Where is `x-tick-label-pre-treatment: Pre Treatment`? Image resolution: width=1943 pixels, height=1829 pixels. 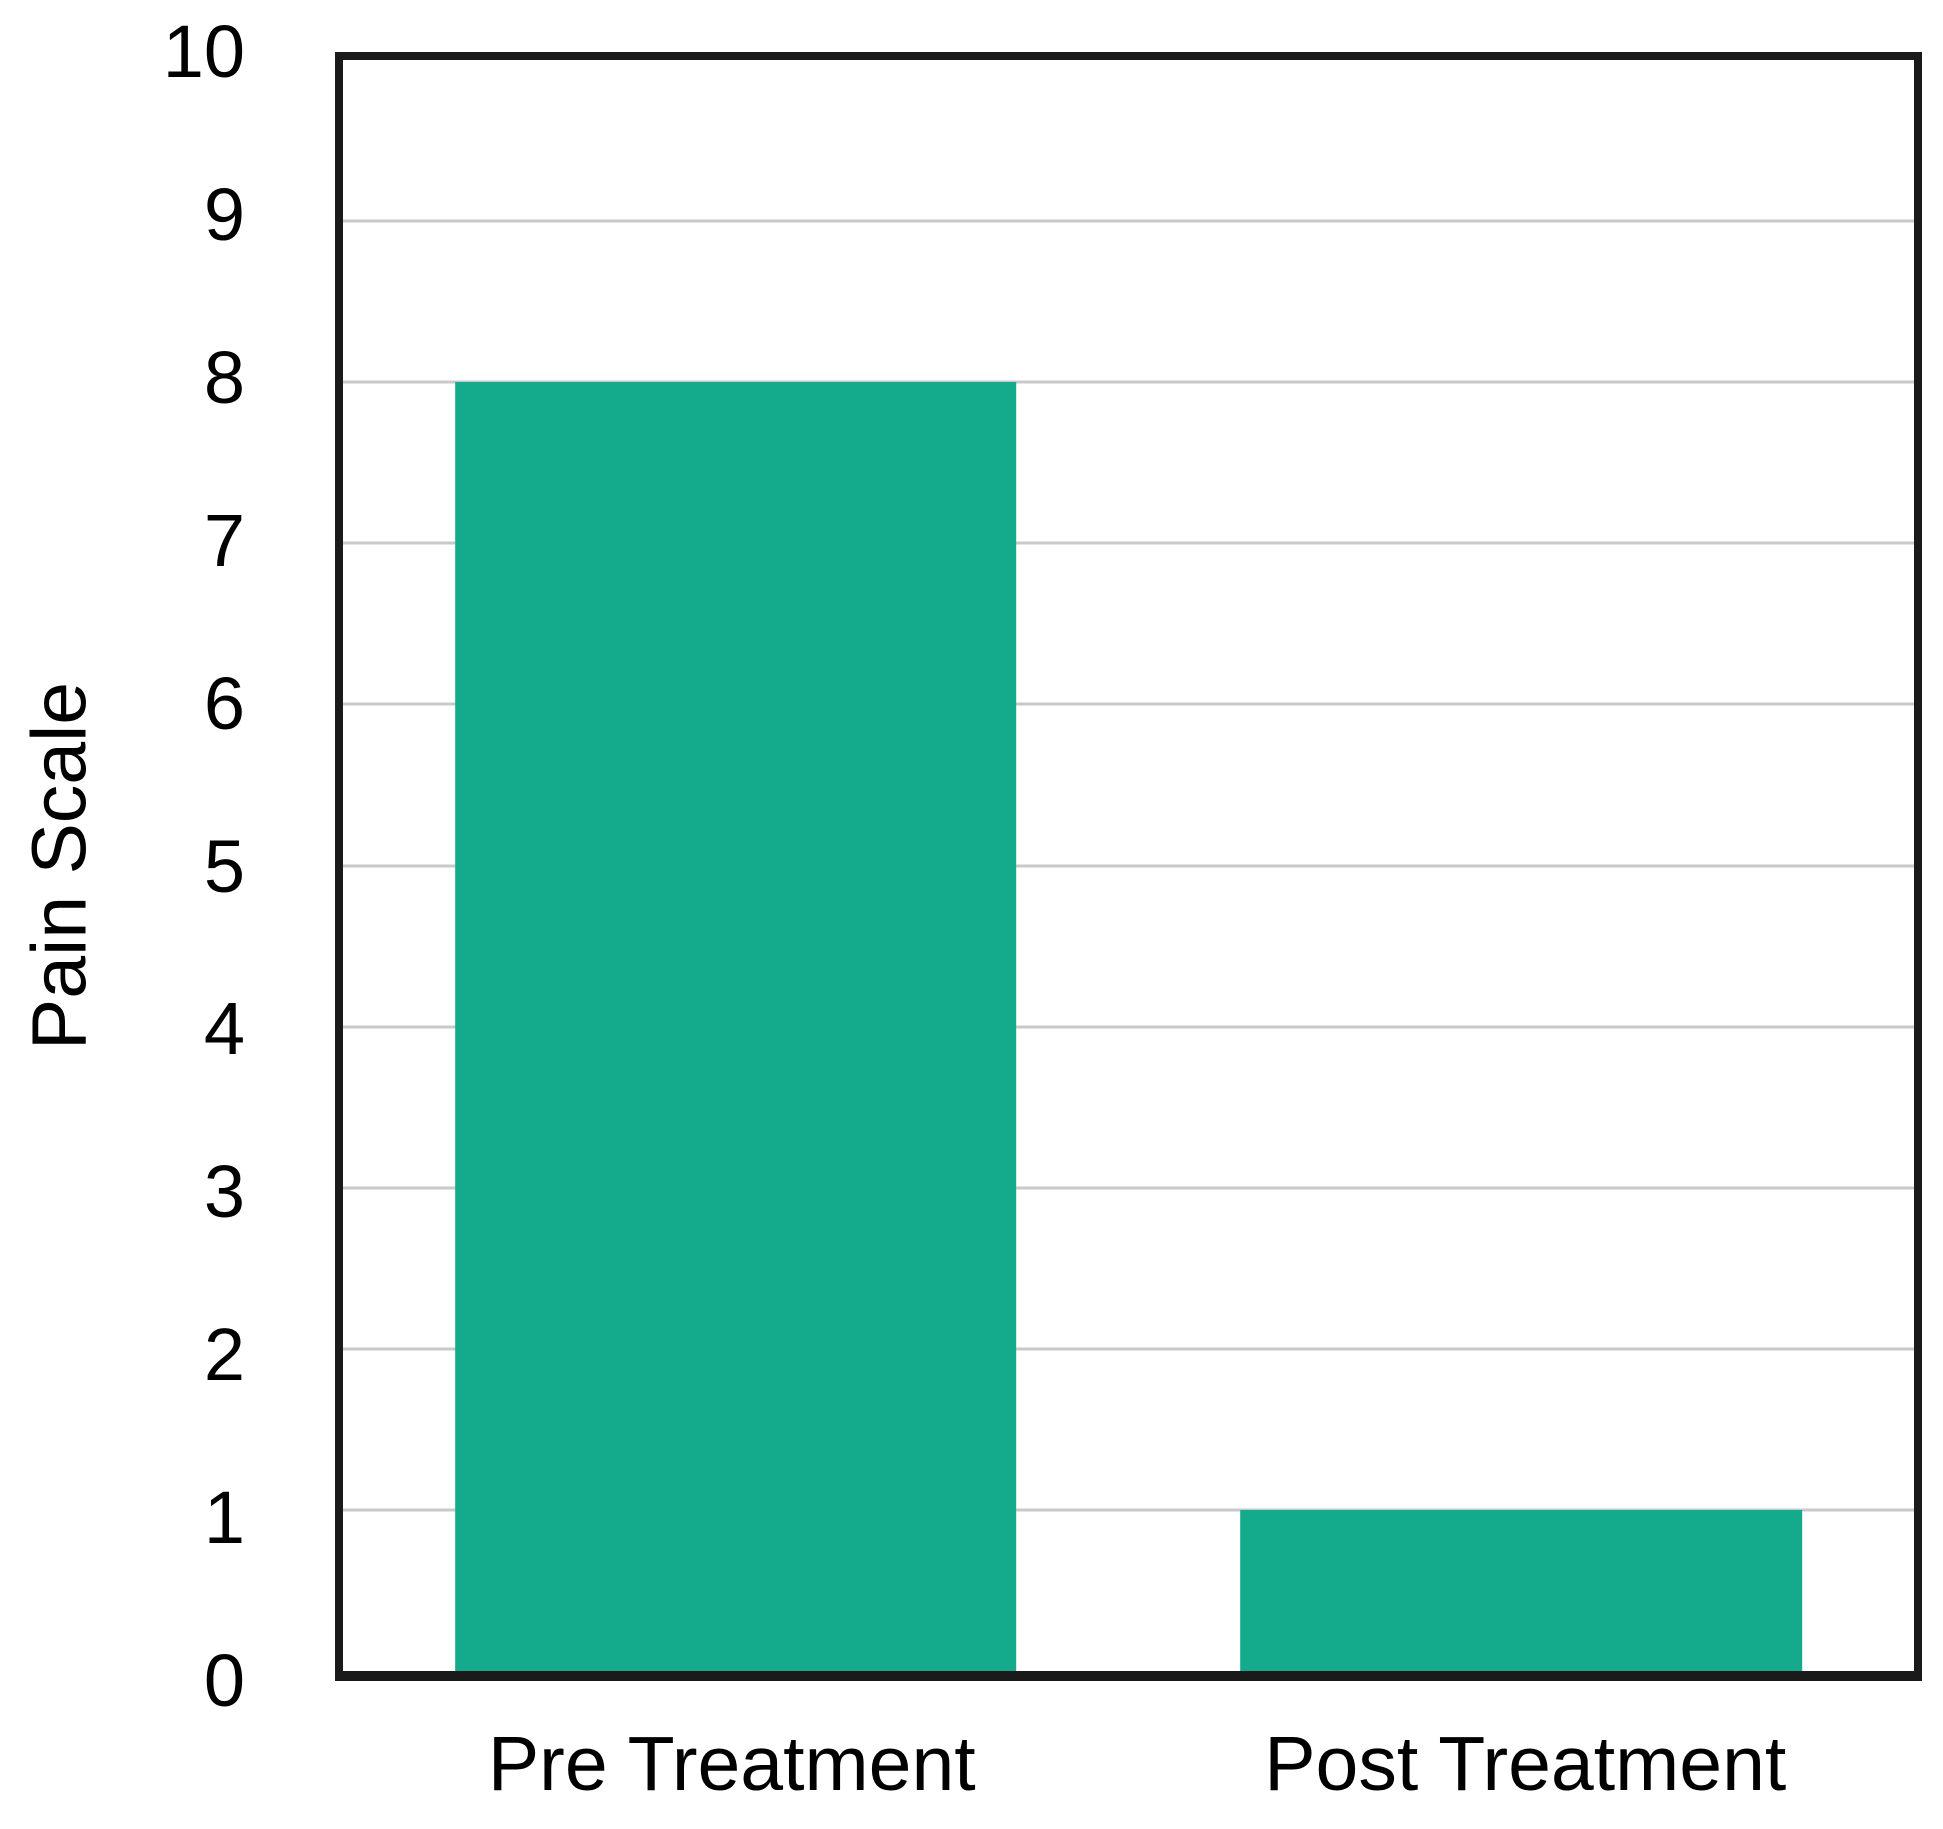
x-tick-label-pre-treatment: Pre Treatment is located at coordinates (731, 1764).